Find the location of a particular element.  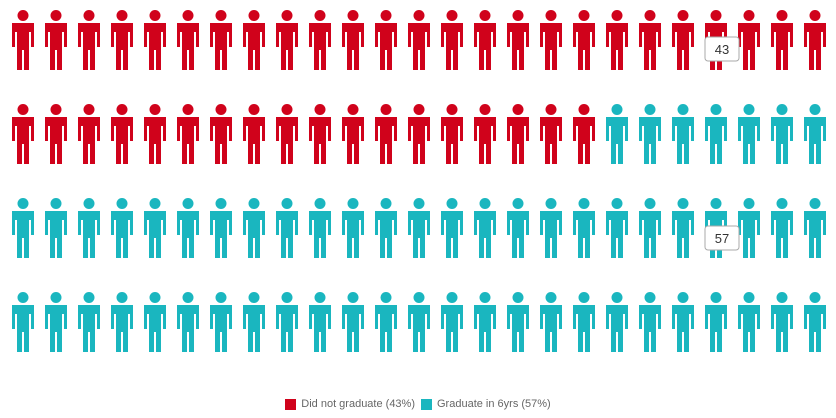

legend-item-graduate-6yrs: Graduate in 6yrs (57%) is located at coordinates (486, 404).